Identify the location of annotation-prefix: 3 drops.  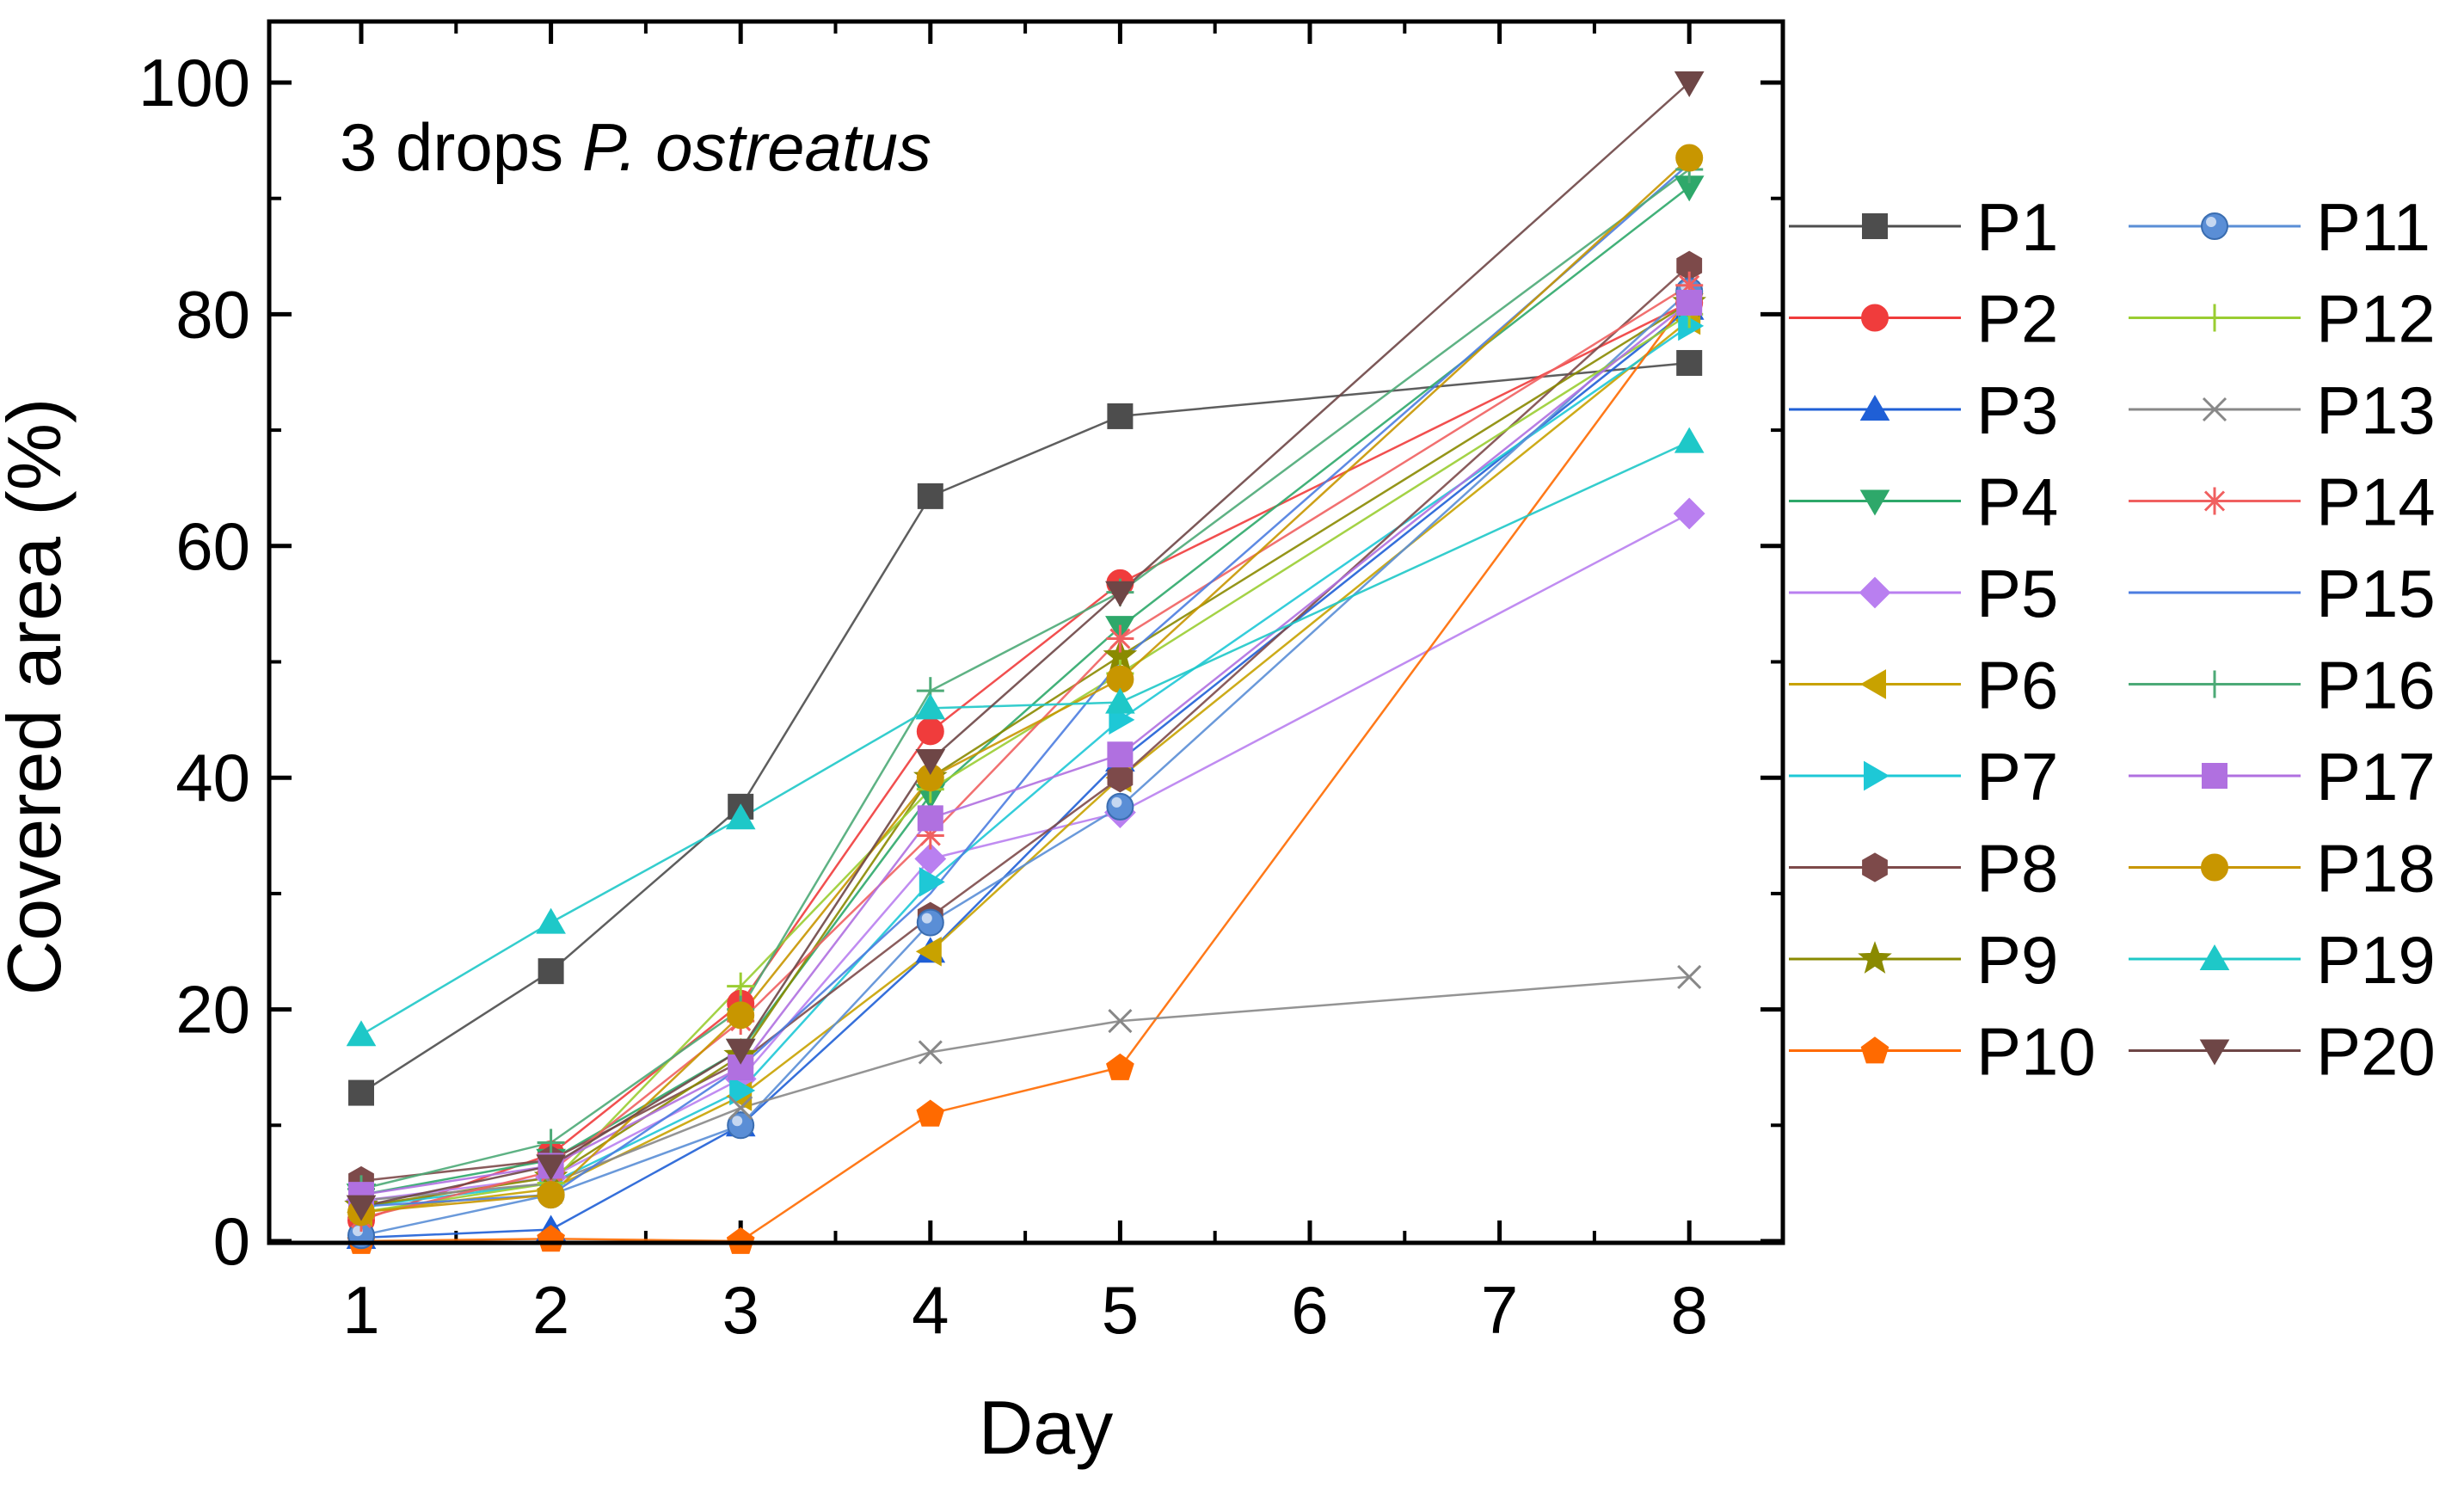
(461, 147).